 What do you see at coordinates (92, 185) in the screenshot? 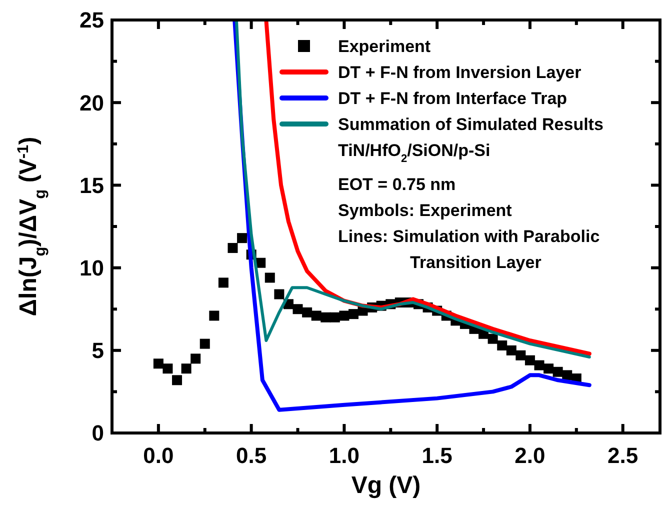
I see `y-tick-label: 15` at bounding box center [92, 185].